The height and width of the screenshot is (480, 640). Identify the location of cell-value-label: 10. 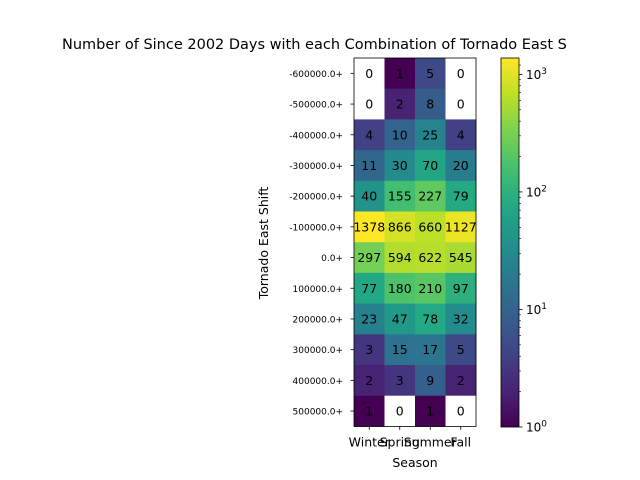
(400, 134).